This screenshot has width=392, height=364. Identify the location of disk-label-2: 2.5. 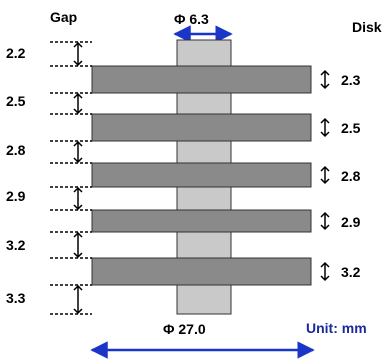
(351, 128).